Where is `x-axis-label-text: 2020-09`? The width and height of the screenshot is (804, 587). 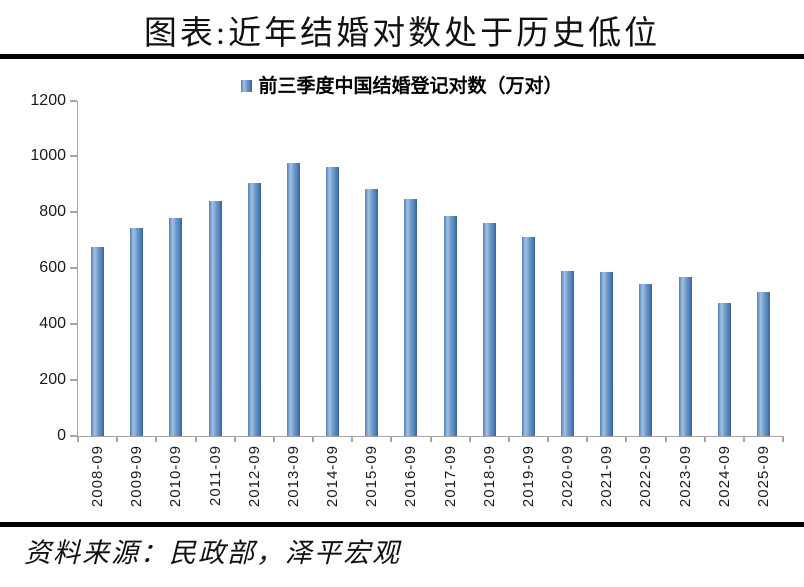 x-axis-label-text: 2020-09 is located at coordinates (568, 476).